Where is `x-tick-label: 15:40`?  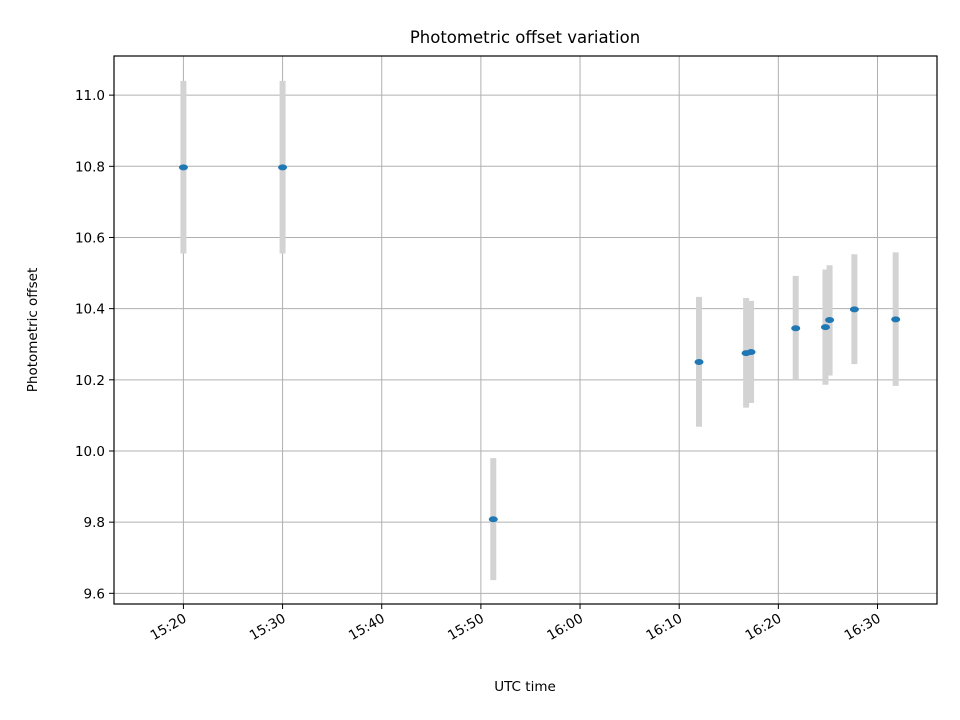
x-tick-label: 15:40 is located at coordinates (367, 627).